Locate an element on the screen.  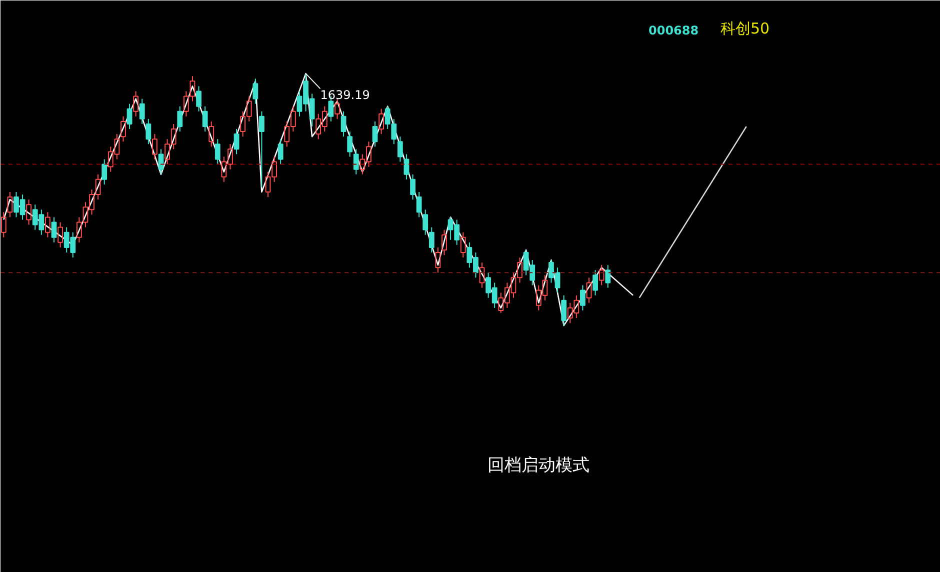
chart-title: 000688 is located at coordinates (673, 31).